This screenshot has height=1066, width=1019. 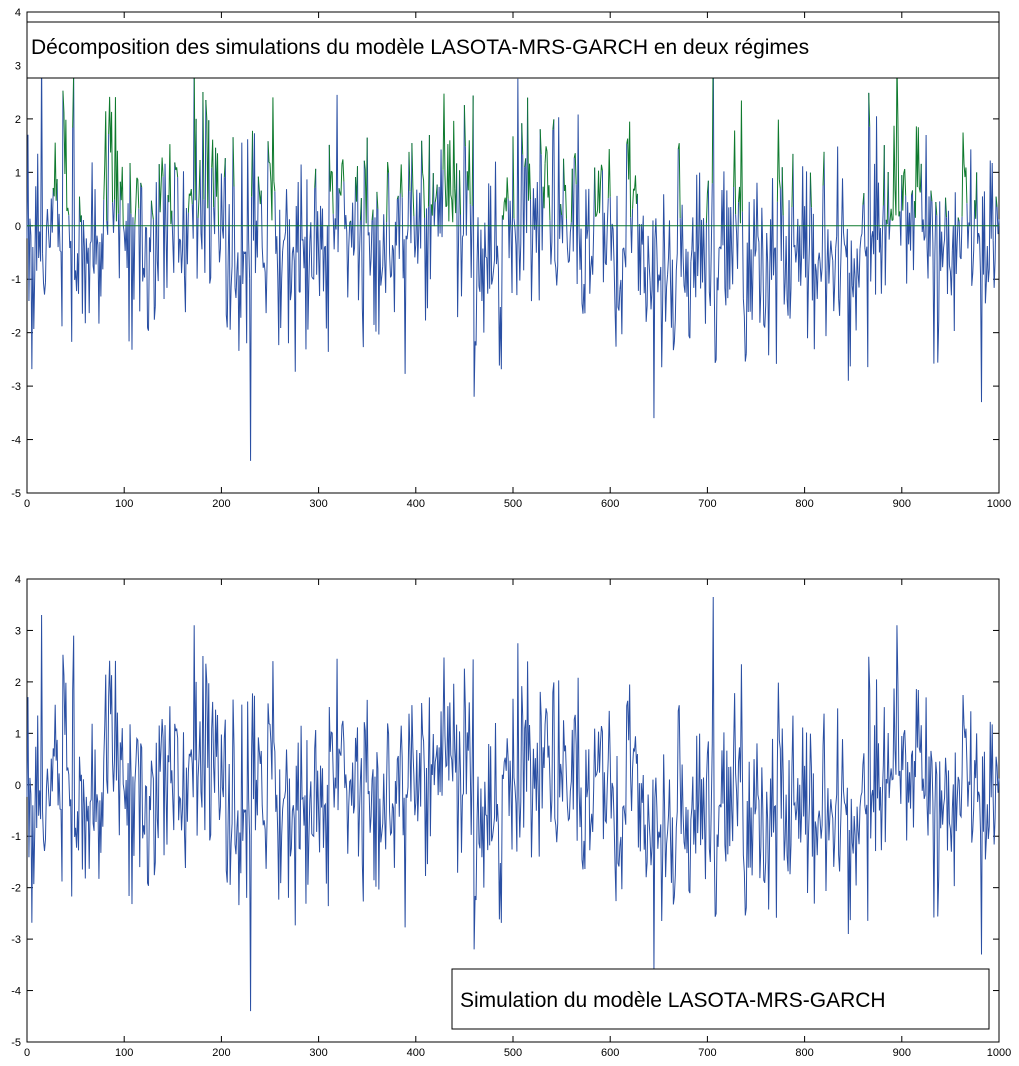 I want to click on top-xtick-label: 100, so click(x=124, y=504).